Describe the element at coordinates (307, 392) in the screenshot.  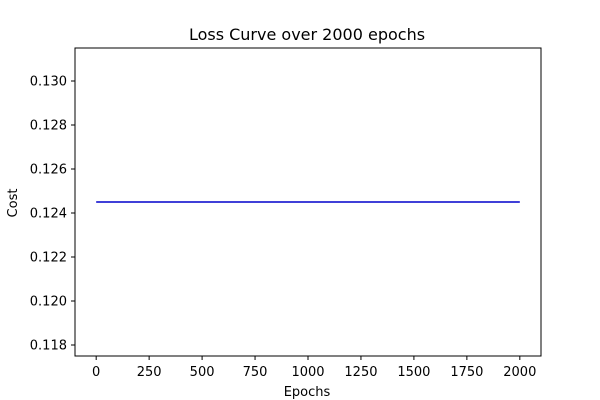
I see `x-axis-label: Epochs` at that location.